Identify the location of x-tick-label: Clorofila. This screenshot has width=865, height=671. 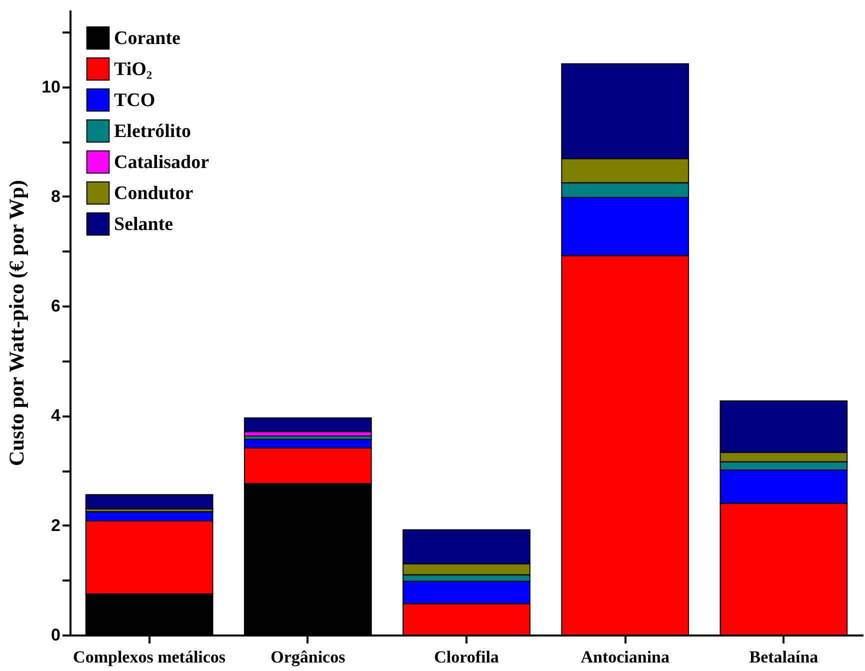
(467, 657).